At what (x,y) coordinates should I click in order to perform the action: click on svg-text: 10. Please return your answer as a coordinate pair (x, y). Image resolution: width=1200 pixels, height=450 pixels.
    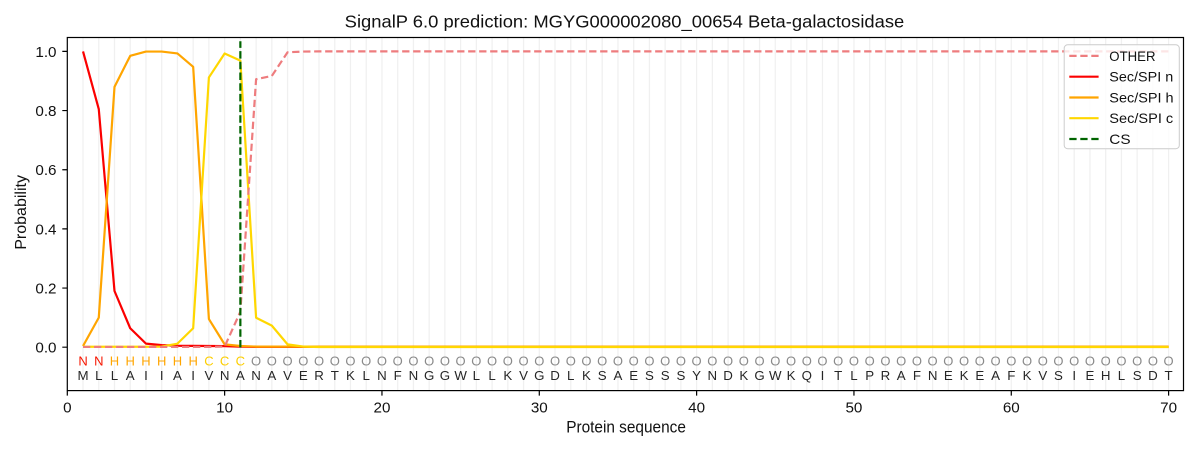
    Looking at the image, I should click on (224, 407).